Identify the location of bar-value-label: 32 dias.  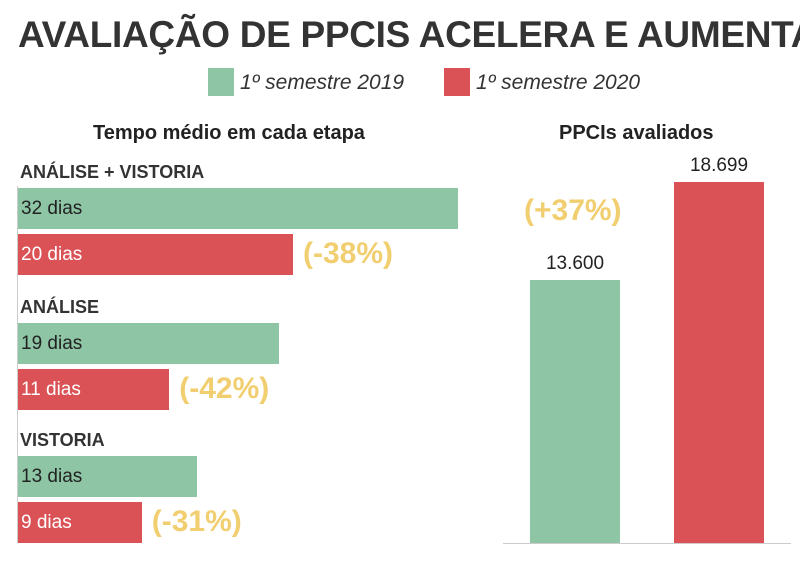
(52, 208).